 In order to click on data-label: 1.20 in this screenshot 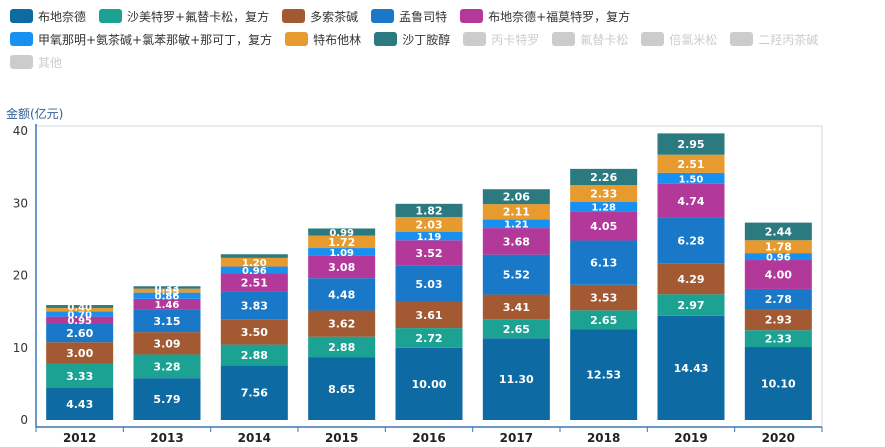, I will do `click(254, 263)`.